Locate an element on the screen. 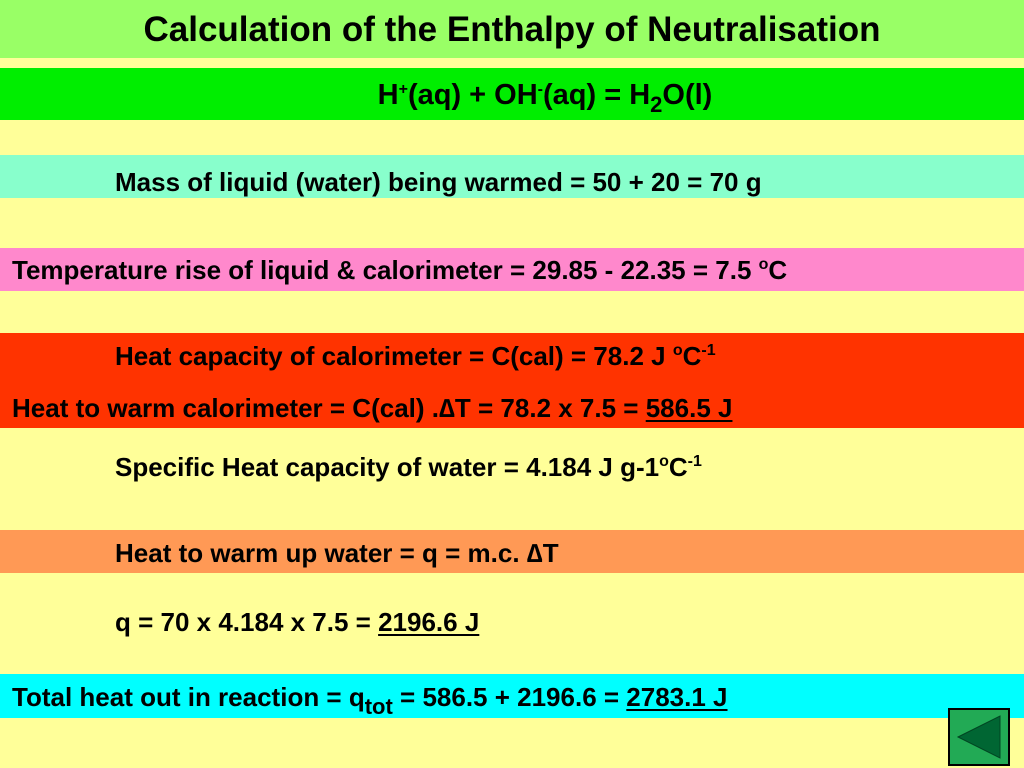 This screenshot has width=1024, height=768. calorimeter-band is located at coordinates (512, 380).